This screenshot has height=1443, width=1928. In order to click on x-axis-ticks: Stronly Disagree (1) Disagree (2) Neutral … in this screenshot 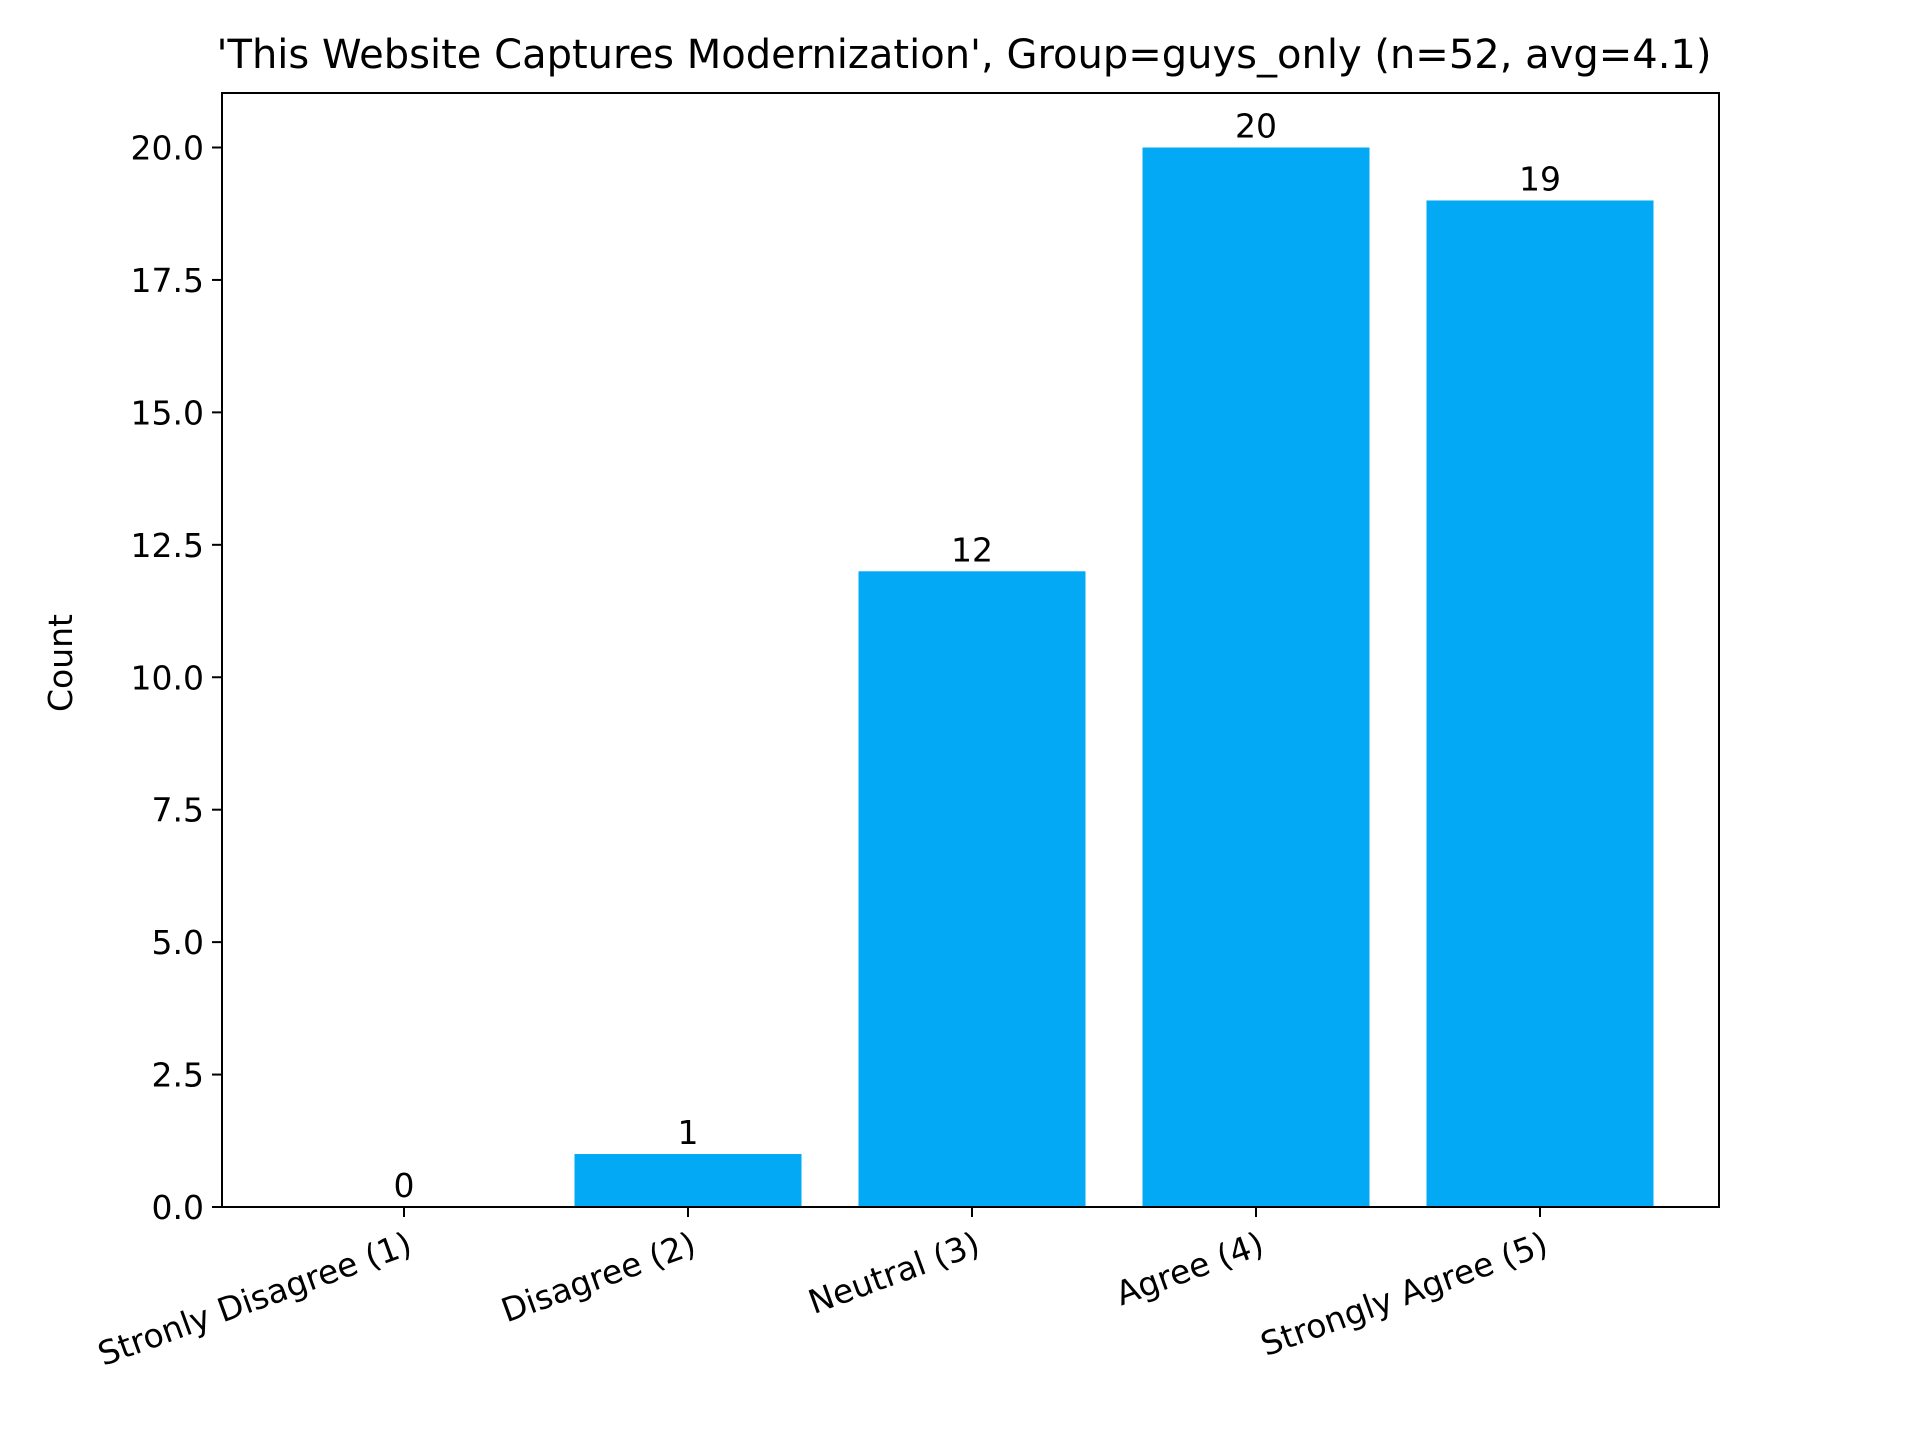, I will do `click(823, 1290)`.